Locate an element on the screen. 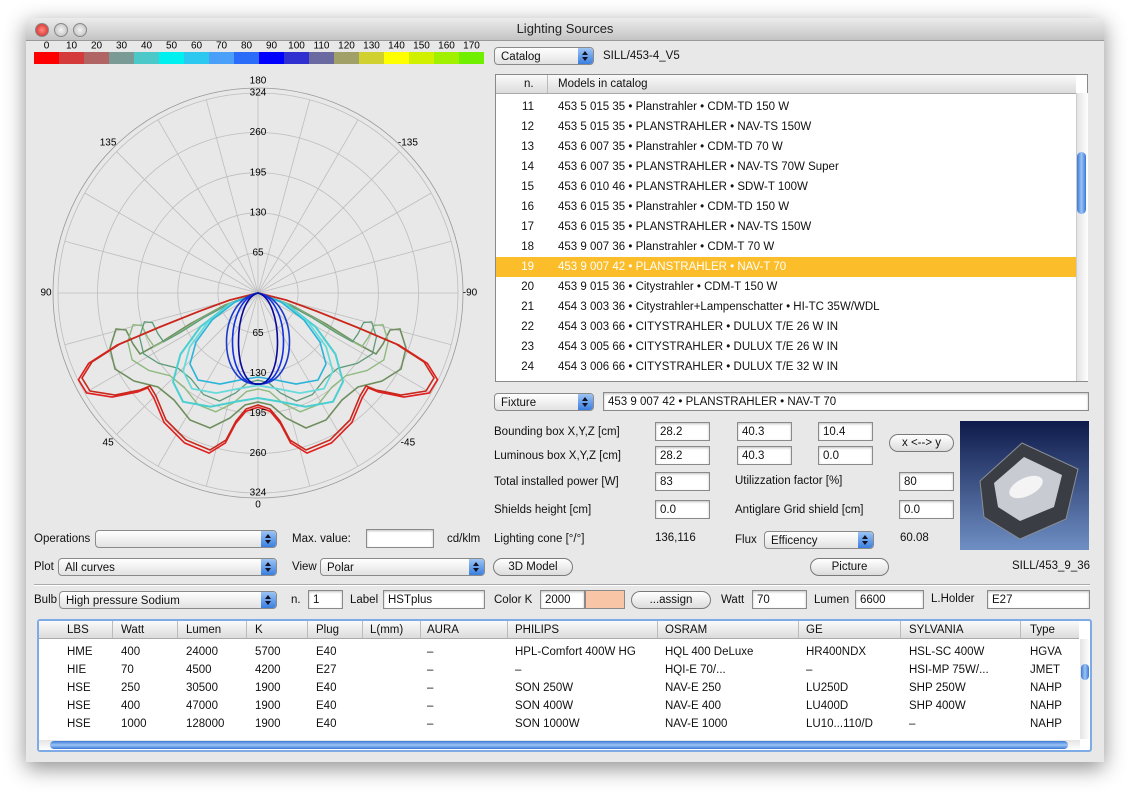 This screenshot has height=800, width=1140. table-cell: 4200 is located at coordinates (268, 670).